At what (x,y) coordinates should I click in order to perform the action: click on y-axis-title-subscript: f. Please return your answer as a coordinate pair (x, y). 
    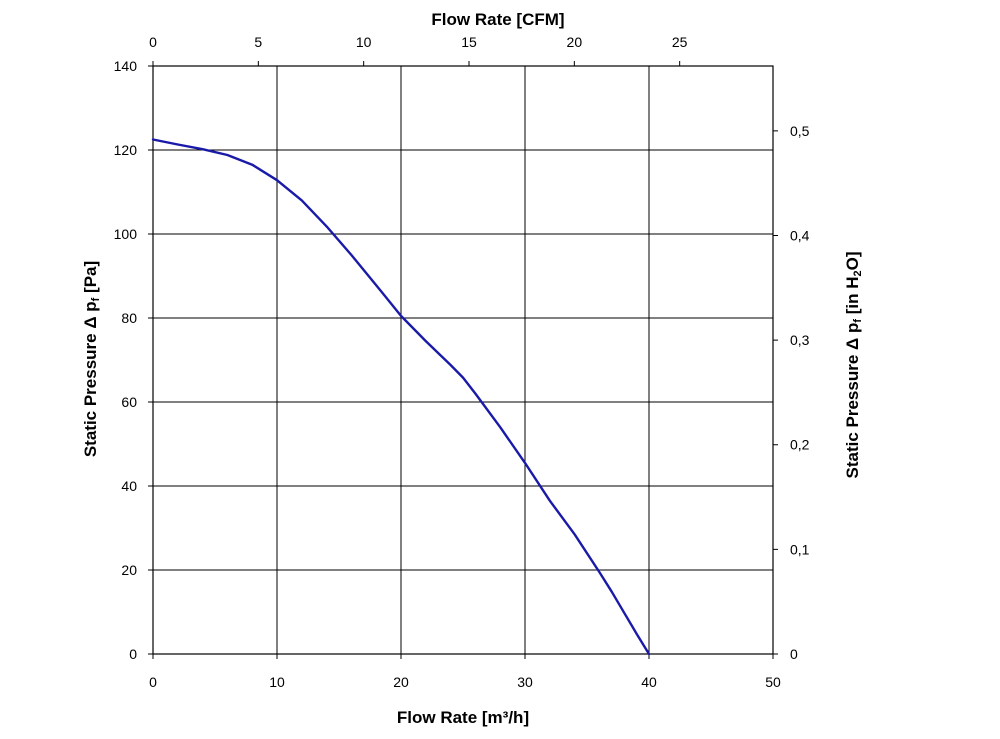
    Looking at the image, I should click on (96, 299).